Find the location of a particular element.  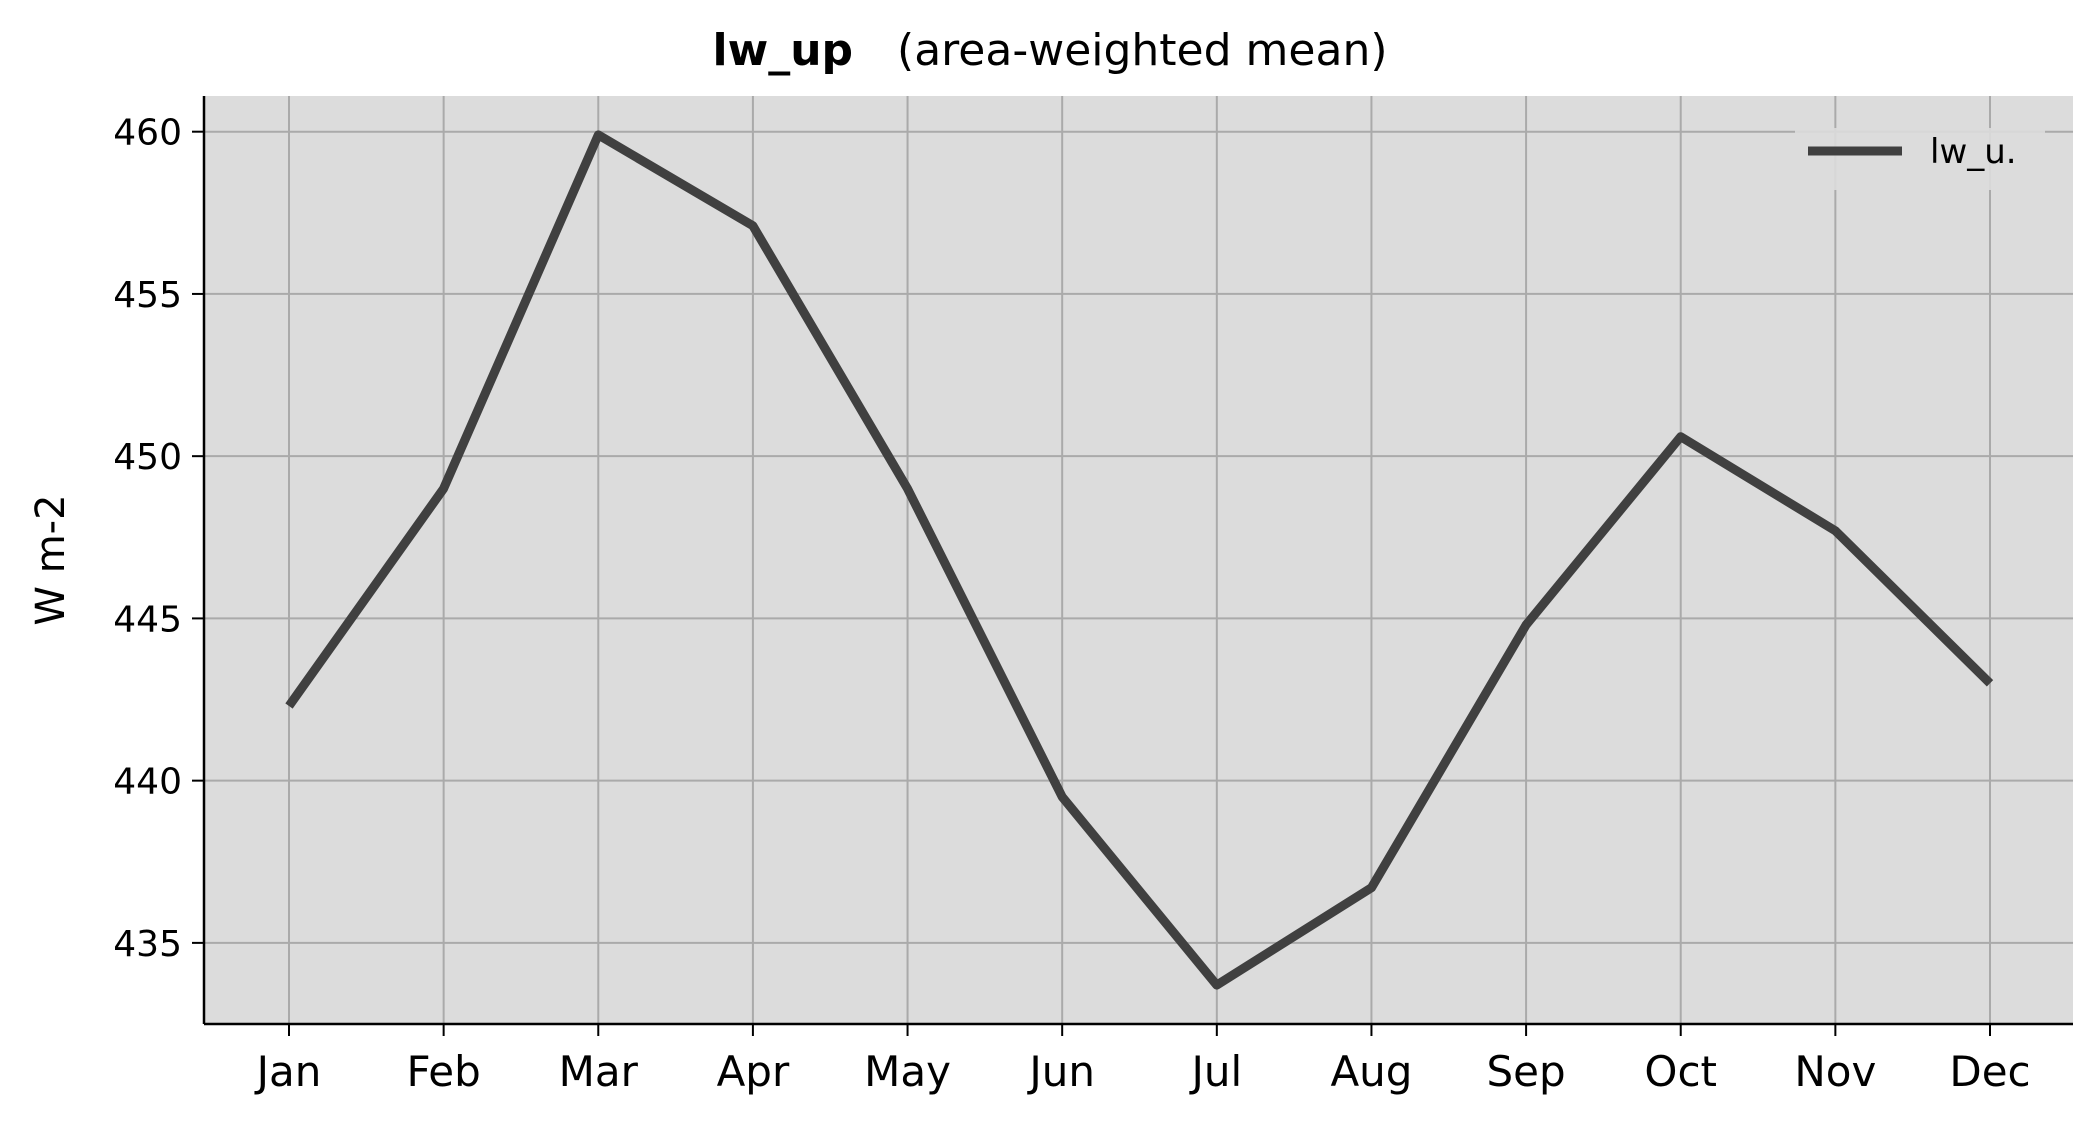

chart-title: lw_up (area-weighted mean) is located at coordinates (1049, 50).